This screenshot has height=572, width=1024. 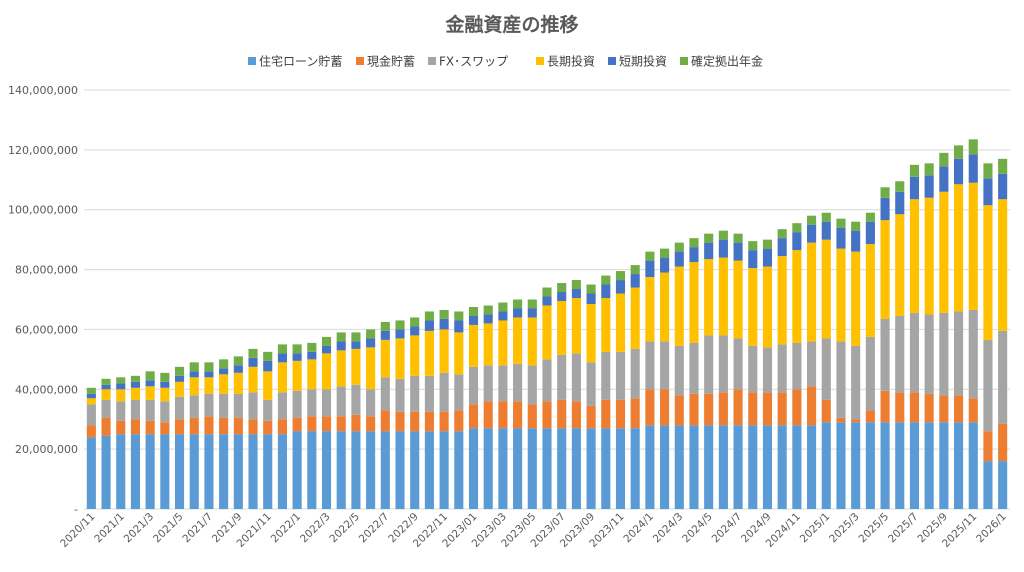 I want to click on chart-legend: 住宅ローン貯蓄 現金貯蓄 FX･スワップ 長期投資 短期投資 確定拠出年金, so click(x=505, y=61).